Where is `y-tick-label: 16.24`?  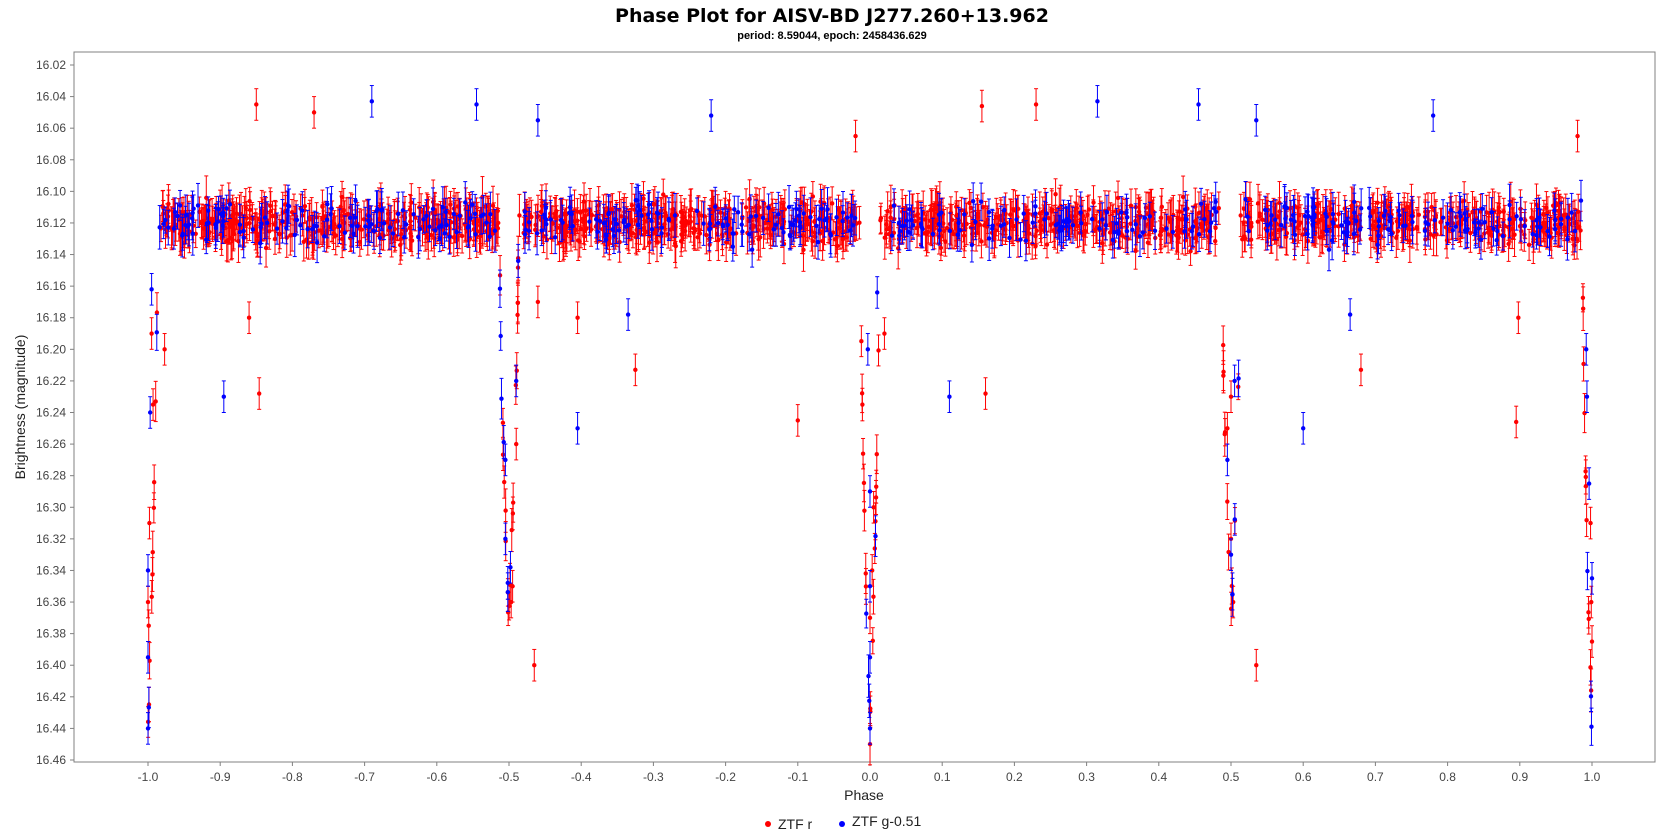 y-tick-label: 16.24 is located at coordinates (51, 413).